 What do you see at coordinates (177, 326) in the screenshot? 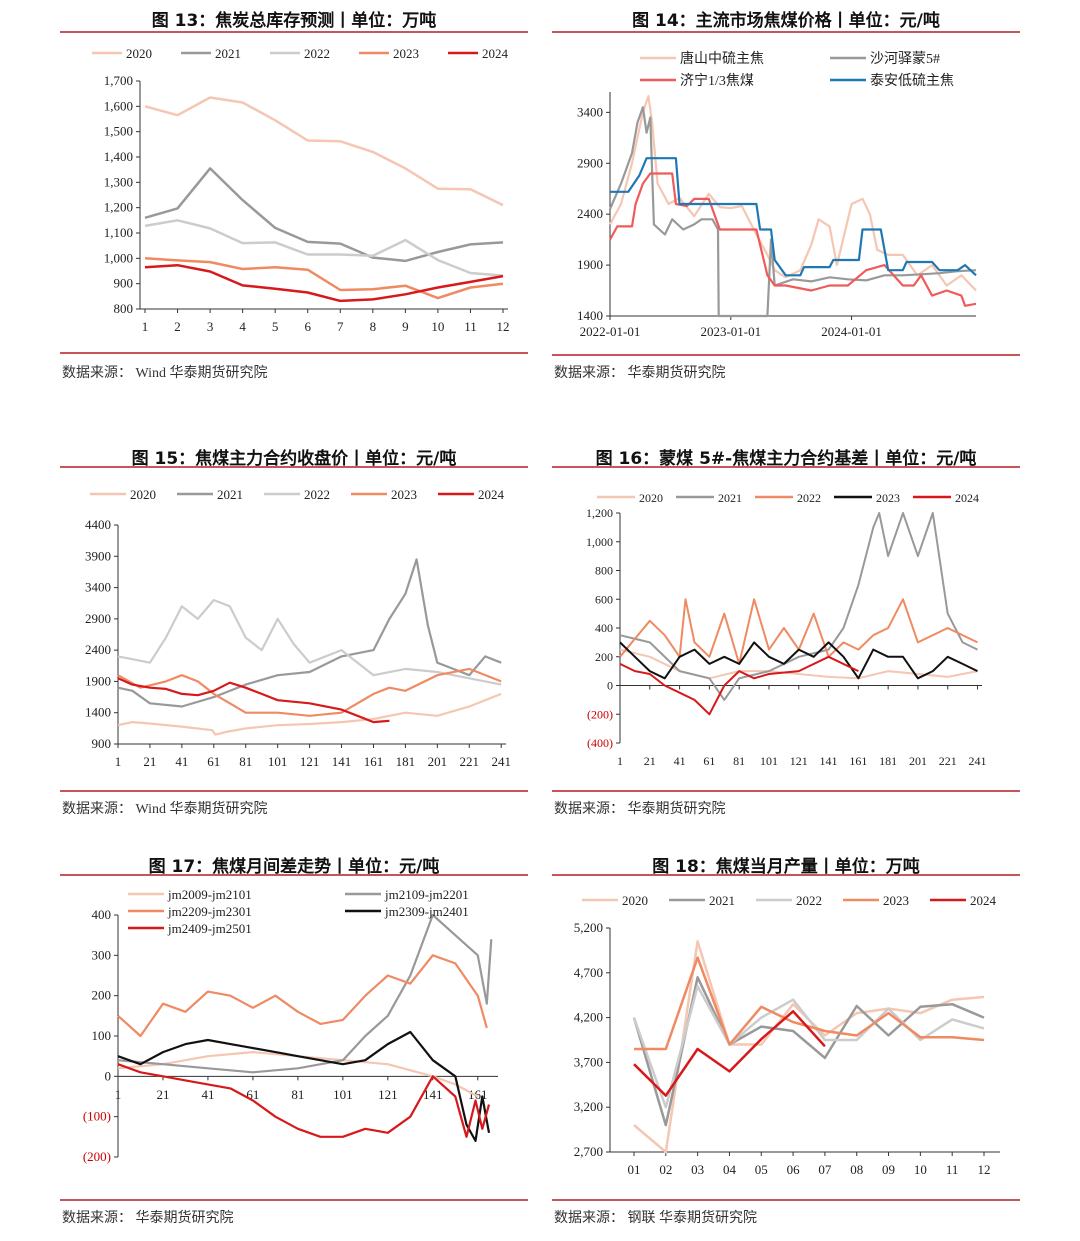
I see `x-tick-label: 2` at bounding box center [177, 326].